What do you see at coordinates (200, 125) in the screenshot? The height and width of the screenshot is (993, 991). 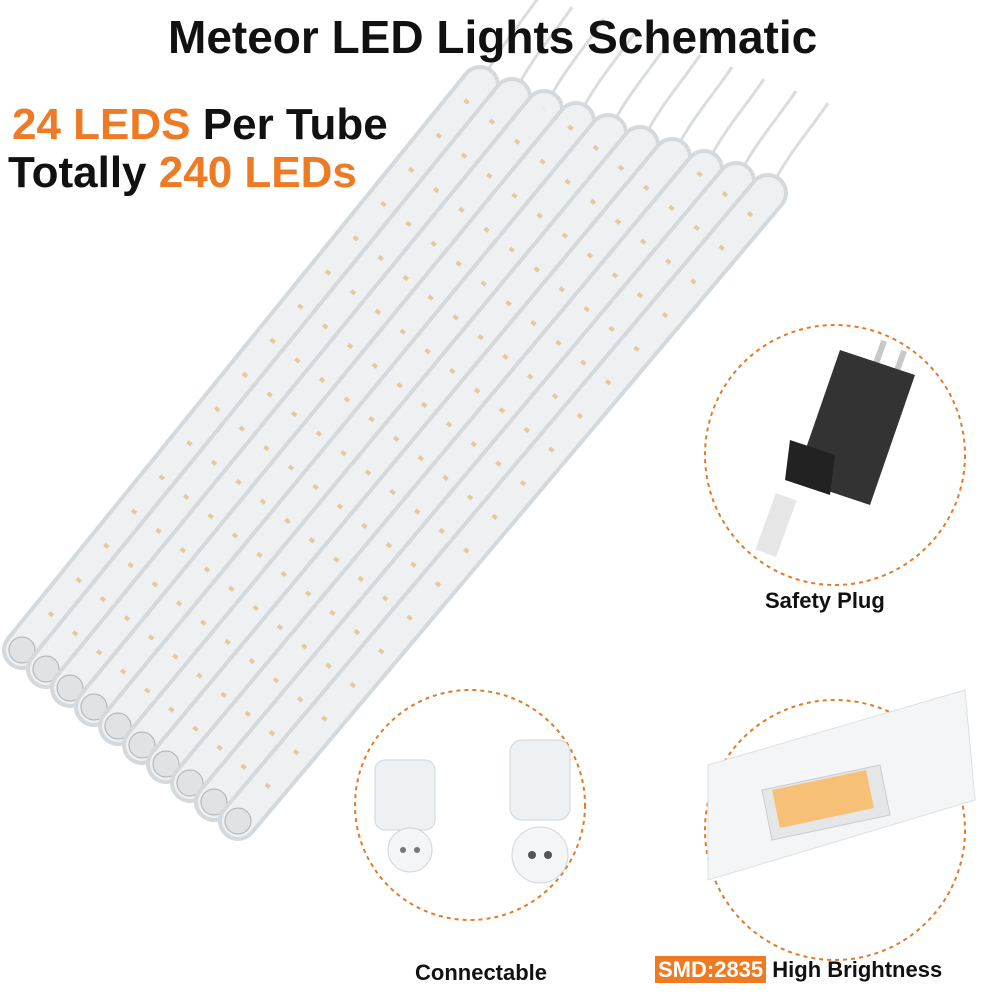 I see `headline-line: 24 LEDS Per Tube` at bounding box center [200, 125].